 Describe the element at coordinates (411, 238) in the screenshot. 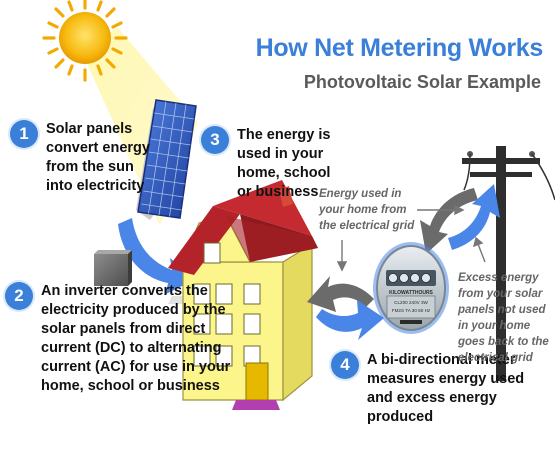

I see `callout-pointers` at that location.